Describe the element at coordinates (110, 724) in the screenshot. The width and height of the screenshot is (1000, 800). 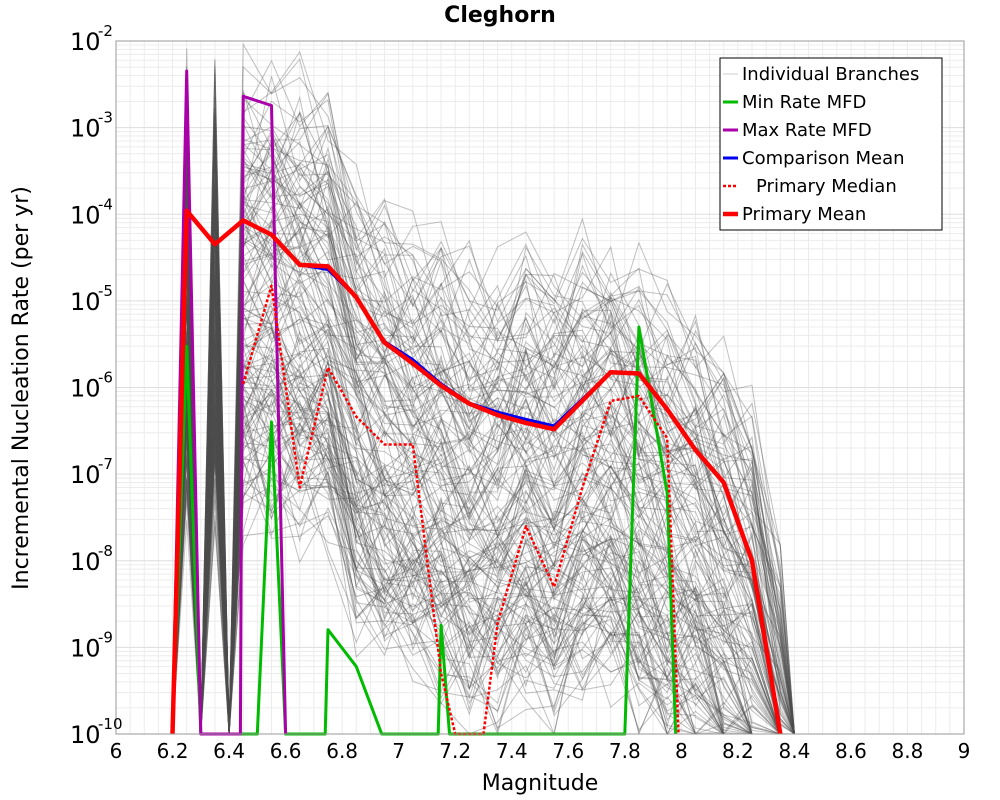
I see `y-tick-exponent: -10` at that location.